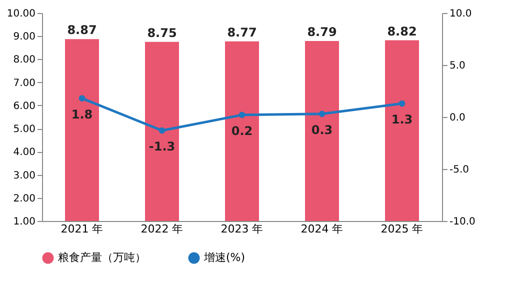 The image size is (508, 288). Describe the element at coordinates (24, 130) in the screenshot. I see `y-tick-label: 5.00` at that location.